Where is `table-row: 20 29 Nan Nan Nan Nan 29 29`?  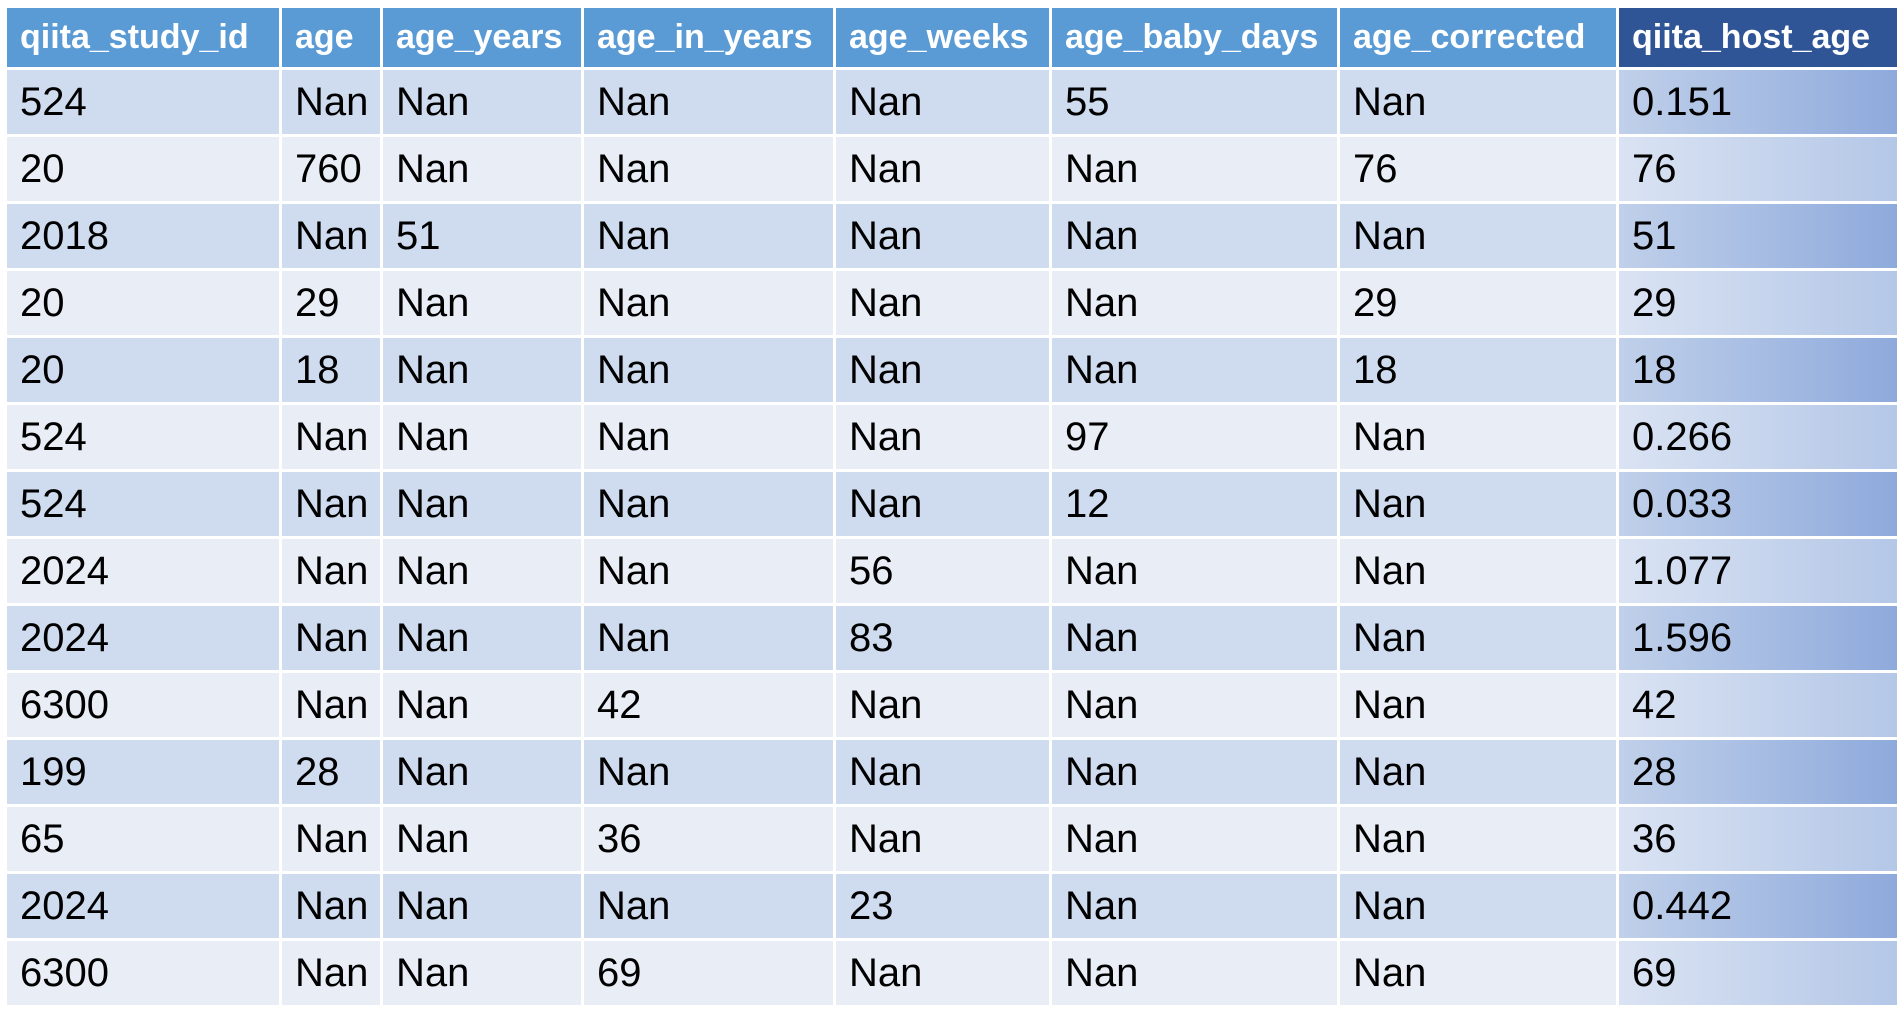 table-row: 20 29 Nan Nan Nan Nan 29 29 is located at coordinates (952, 304).